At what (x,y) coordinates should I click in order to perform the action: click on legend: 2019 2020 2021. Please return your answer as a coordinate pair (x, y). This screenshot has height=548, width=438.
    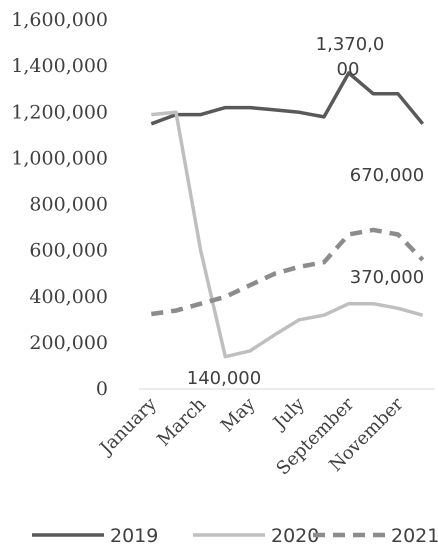
    Looking at the image, I should click on (235, 536).